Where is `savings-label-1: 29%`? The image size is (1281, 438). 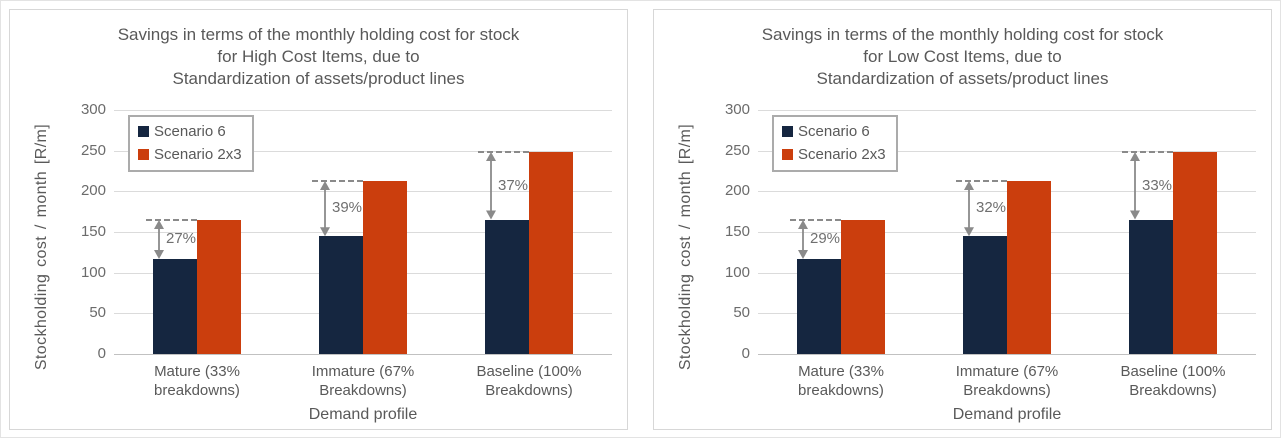 savings-label-1: 29% is located at coordinates (825, 239).